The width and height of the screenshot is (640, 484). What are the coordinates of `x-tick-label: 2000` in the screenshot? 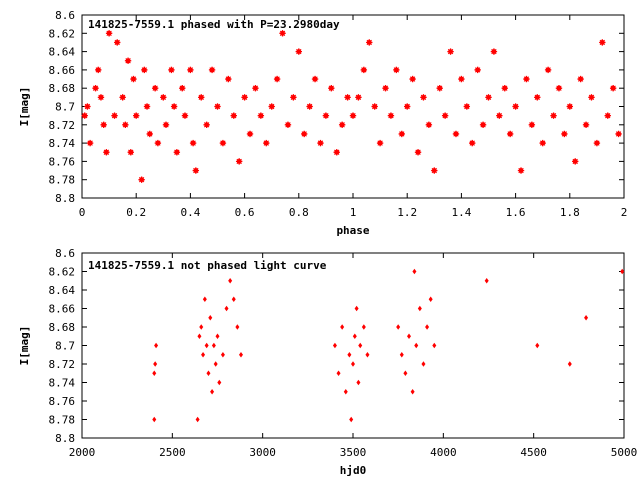 It's located at (82, 452).